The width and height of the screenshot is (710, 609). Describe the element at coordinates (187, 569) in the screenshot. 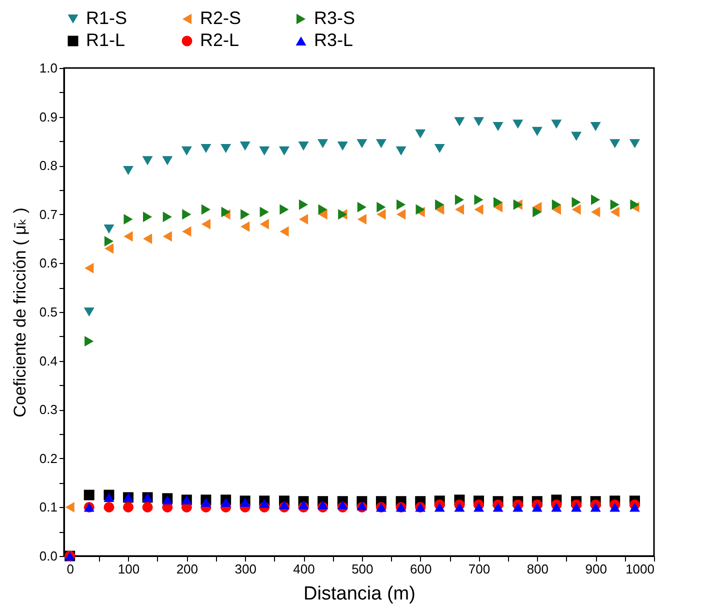

I see `x-tick-label: 200` at that location.